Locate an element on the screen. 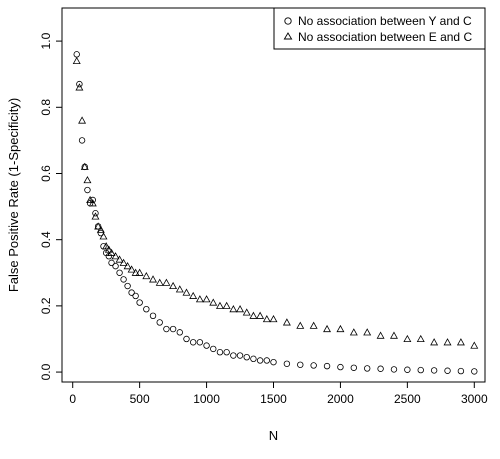 The width and height of the screenshot is (500, 459). x-tick-label: 2000 is located at coordinates (340, 399).